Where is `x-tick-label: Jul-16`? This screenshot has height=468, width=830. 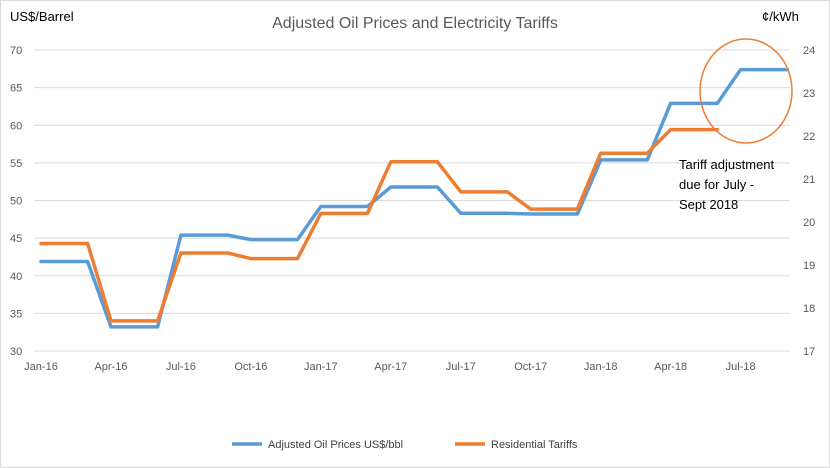 x-tick-label: Jul-16 is located at coordinates (181, 367).